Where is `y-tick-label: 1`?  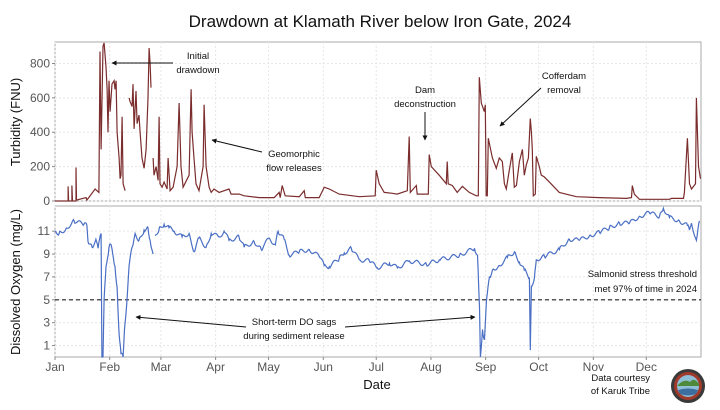
y-tick-label: 1 is located at coordinates (46, 346).